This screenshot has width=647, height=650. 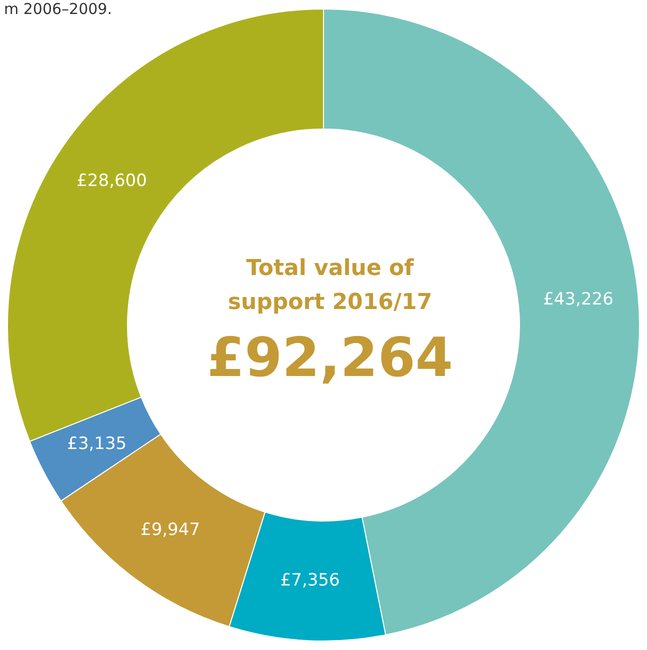 What do you see at coordinates (170, 530) in the screenshot?
I see `data-label: £9,947` at bounding box center [170, 530].